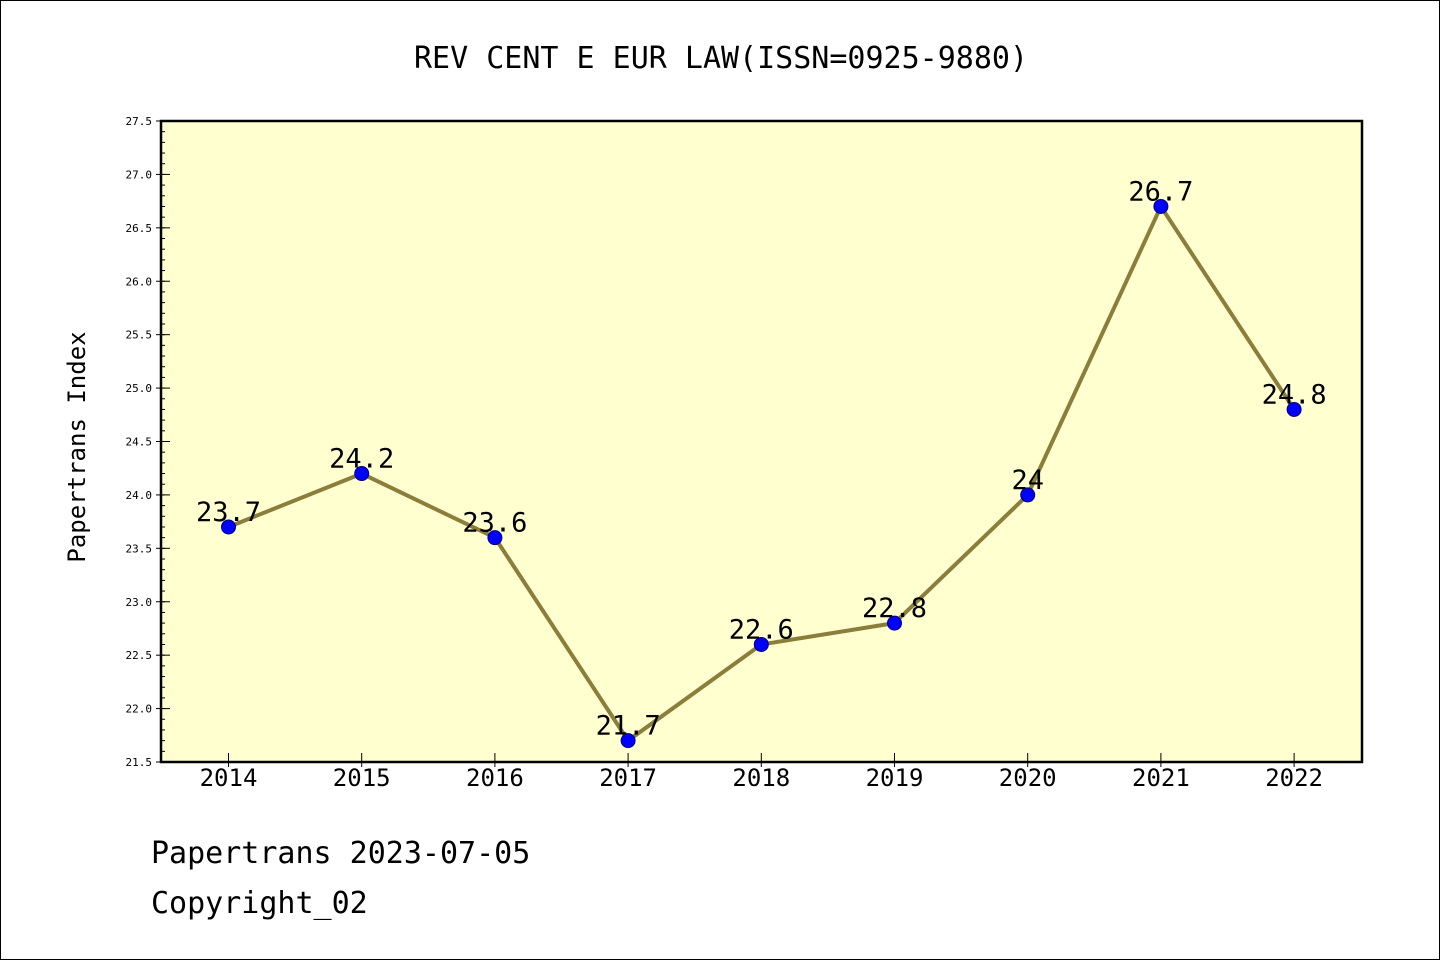  Describe the element at coordinates (139, 548) in the screenshot. I see `y-tick-label: 23.5` at that location.